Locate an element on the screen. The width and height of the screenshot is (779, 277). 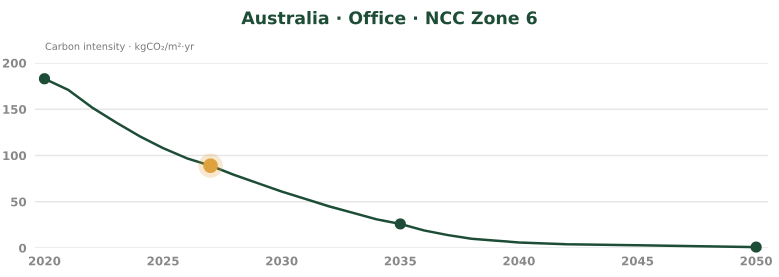
y-tick-label: 200 is located at coordinates (14, 63).